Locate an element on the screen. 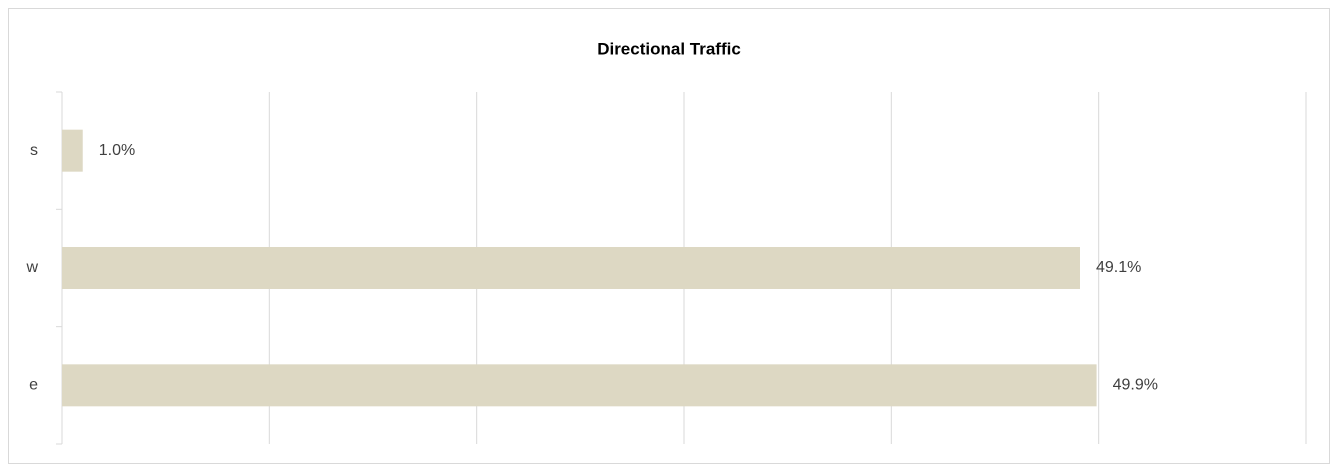 The image size is (1338, 472). data-label: 1.0% is located at coordinates (117, 150).